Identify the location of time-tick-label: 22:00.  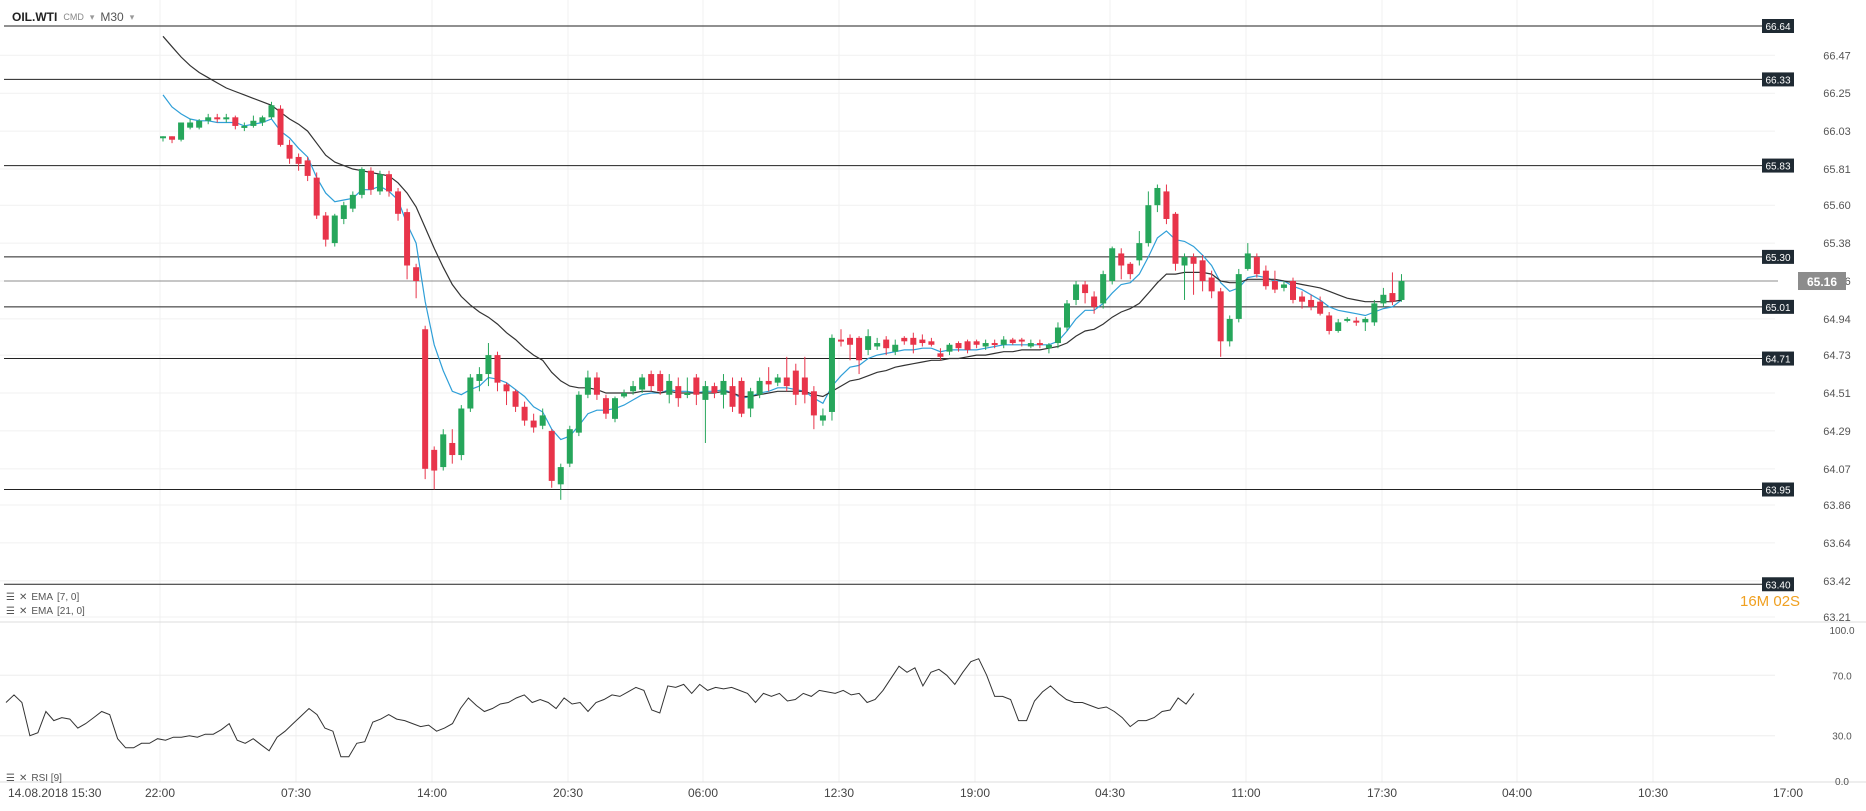
(160, 793).